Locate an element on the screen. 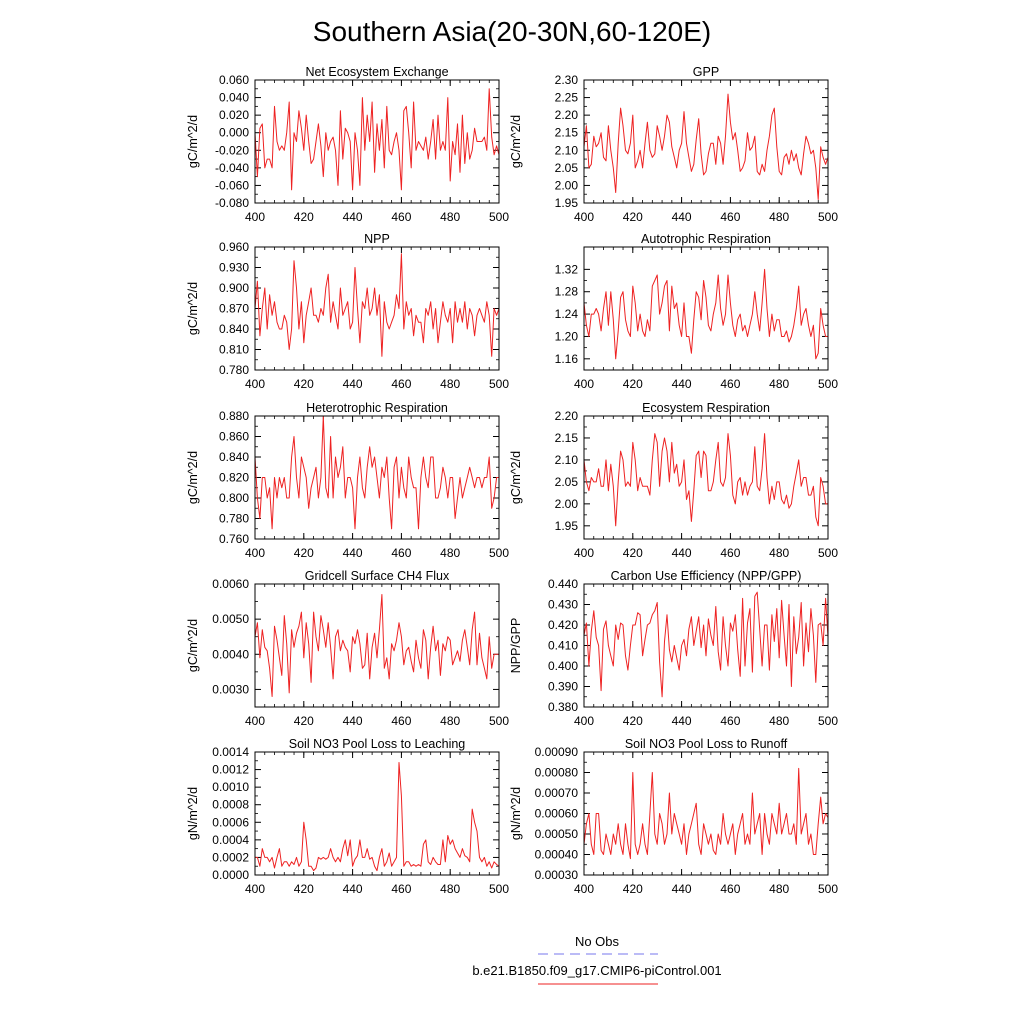 The width and height of the screenshot is (1024, 1024). y-tick-label: 0.00060 is located at coordinates (557, 814).